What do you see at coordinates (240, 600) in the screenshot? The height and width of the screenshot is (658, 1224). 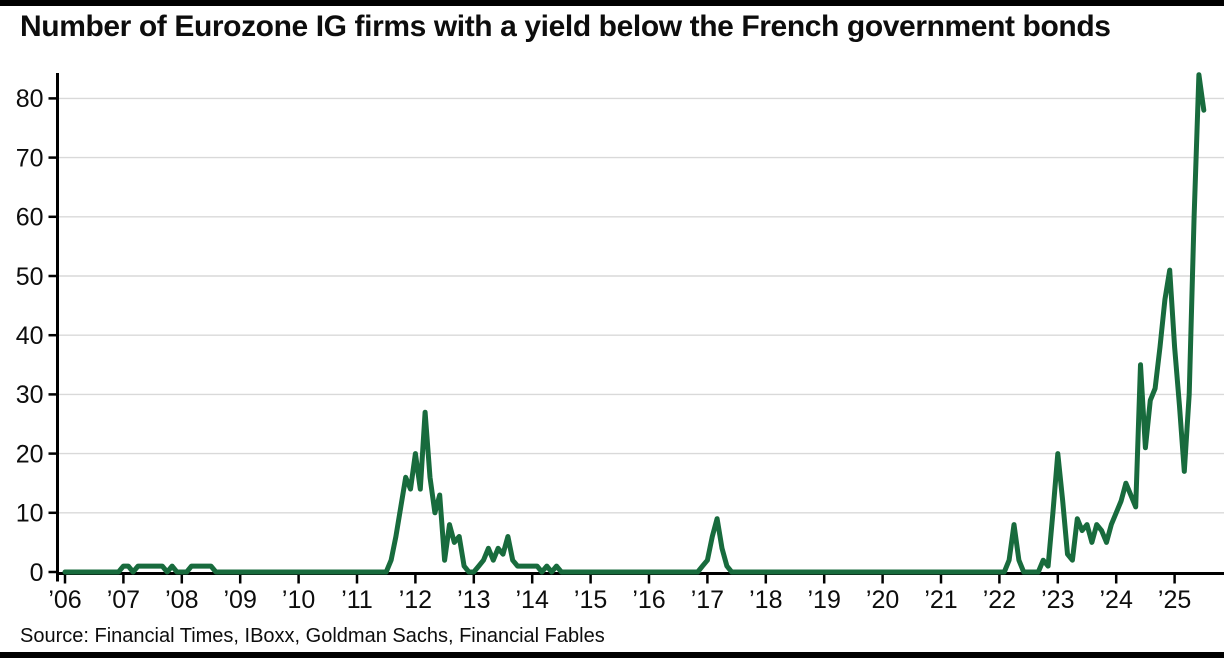 I see `x-tick-label: ’09` at bounding box center [240, 600].